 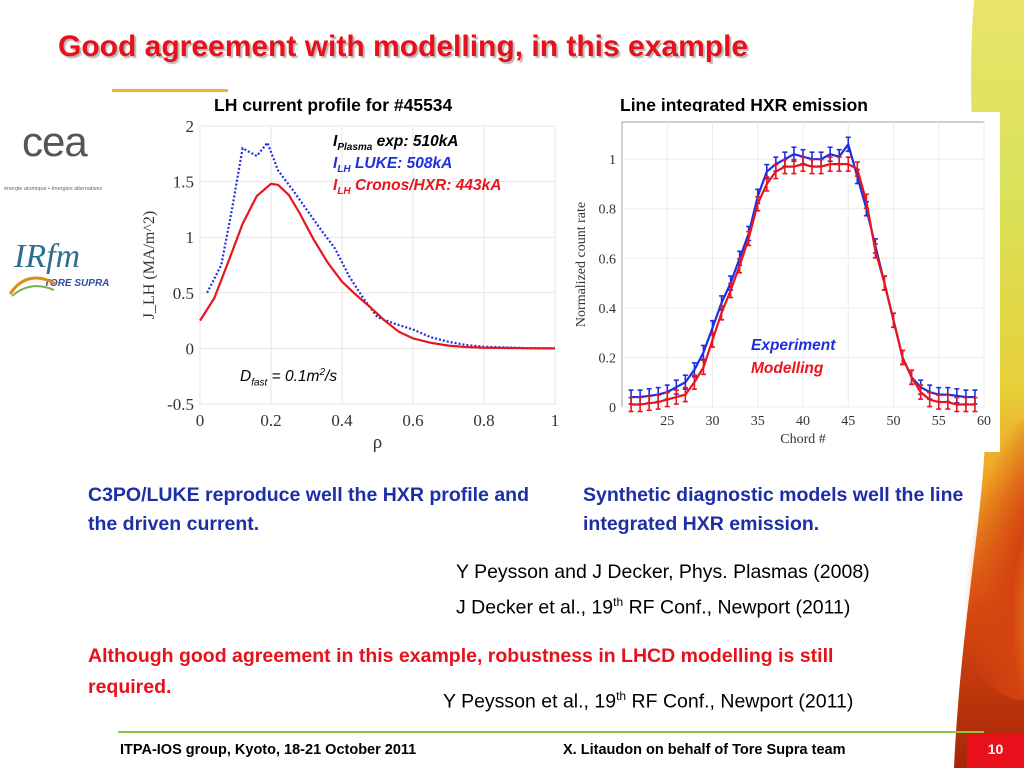 I want to click on plot-frame, so click(x=377, y=265).